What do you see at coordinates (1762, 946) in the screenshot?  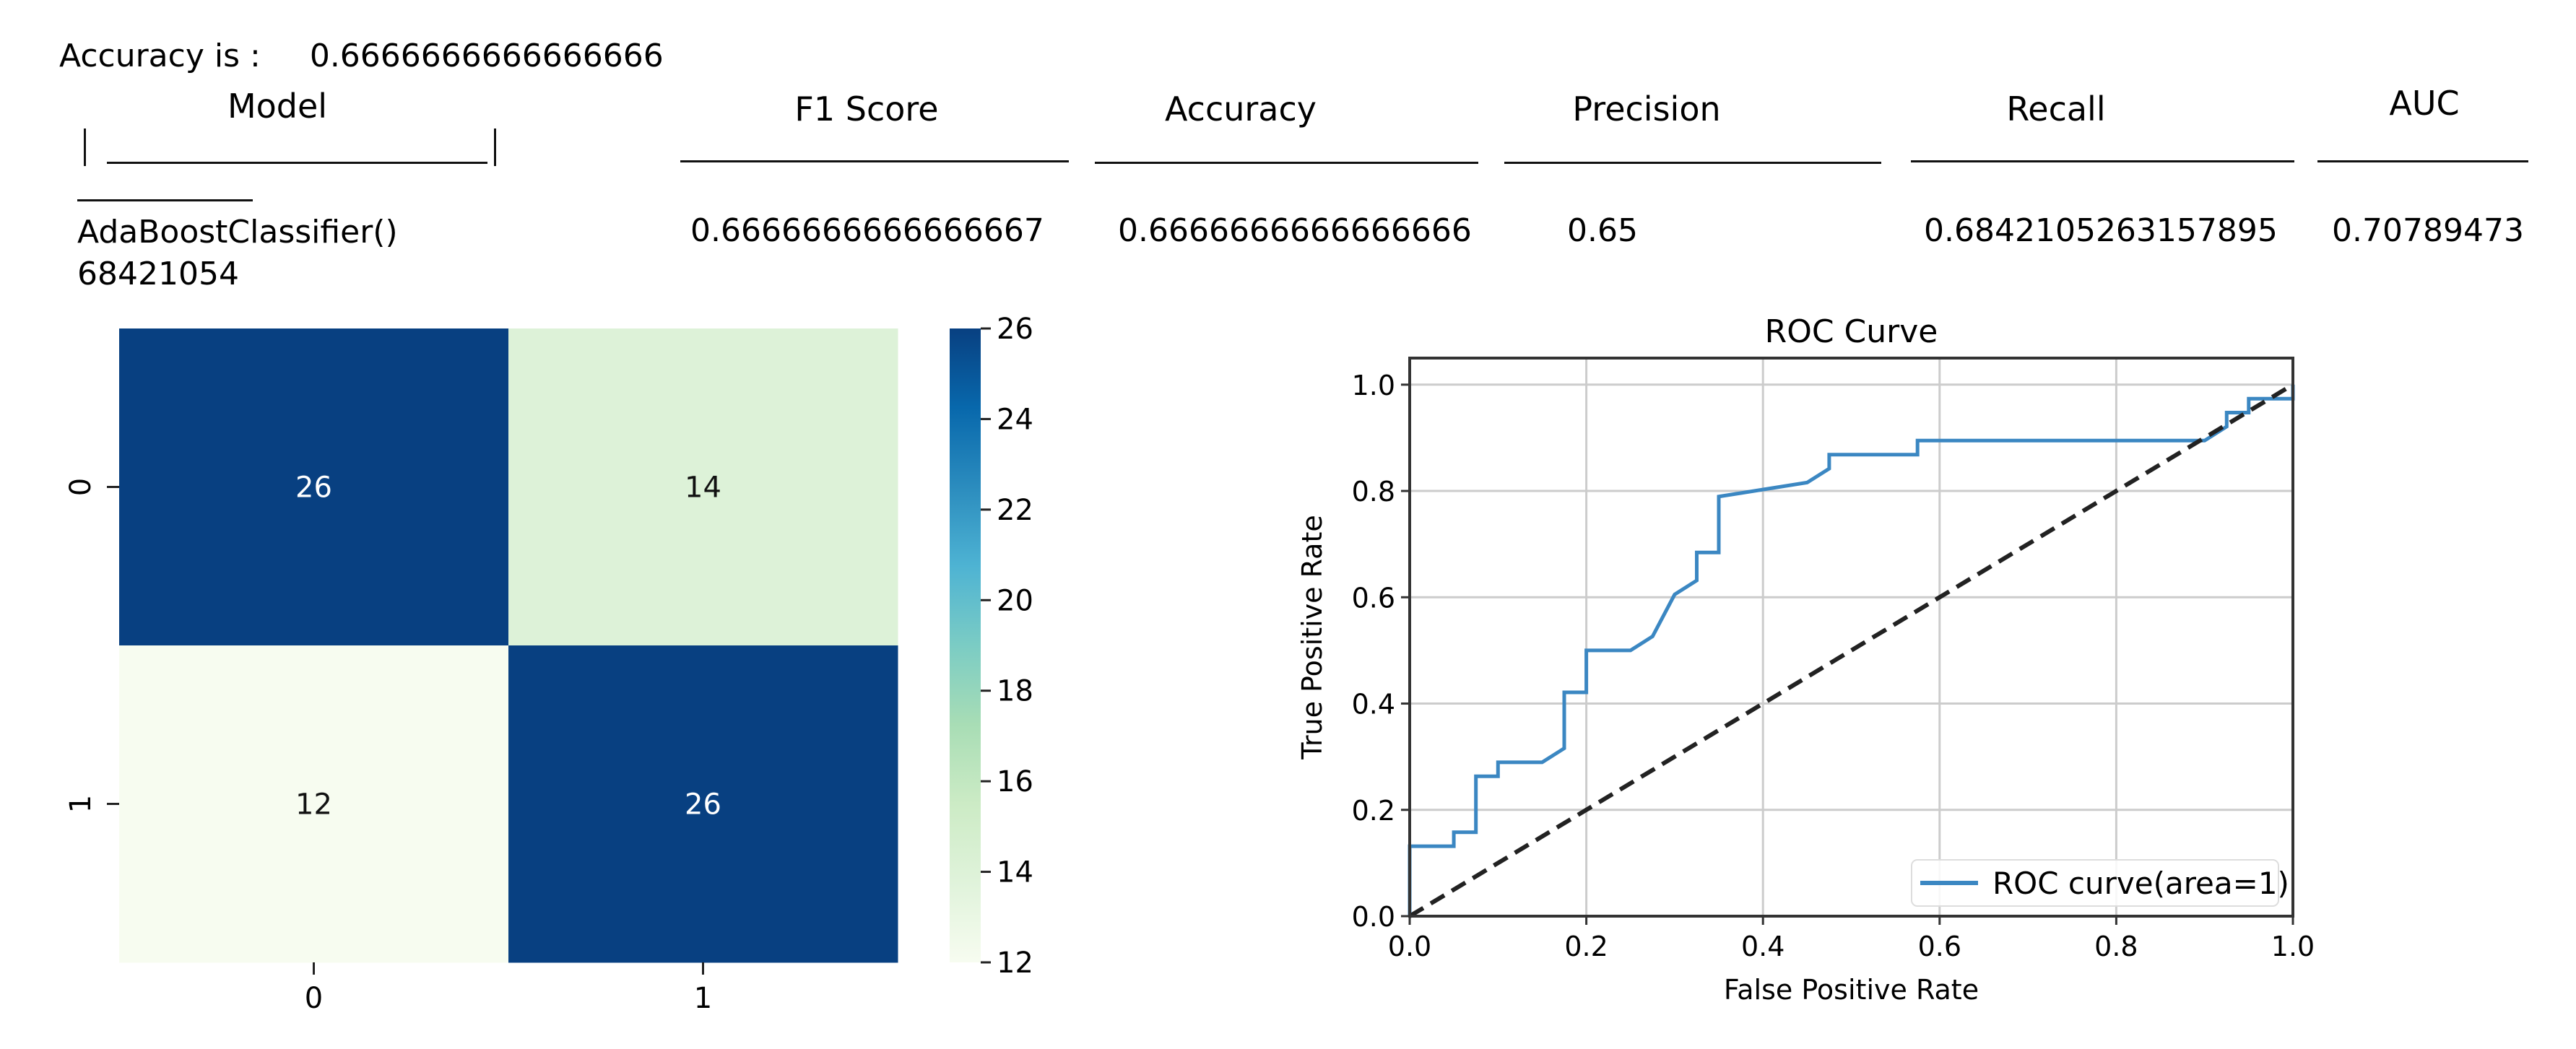 I see `roc-x-tick-label-0.4: 0.4` at bounding box center [1762, 946].